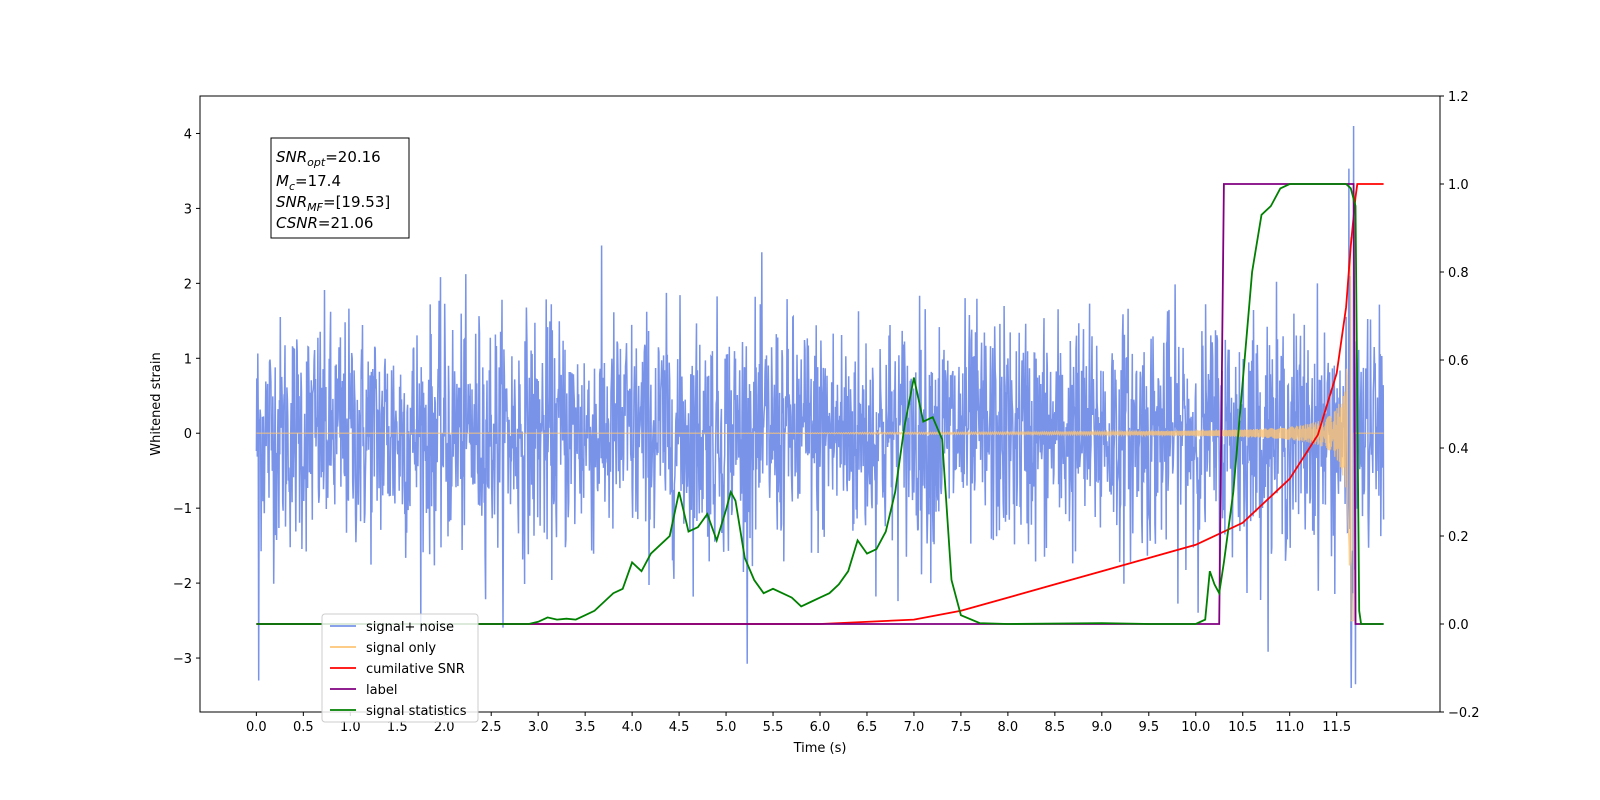 The width and height of the screenshot is (1600, 800). Describe the element at coordinates (491, 727) in the screenshot. I see `x-tick-label: 2.5` at that location.